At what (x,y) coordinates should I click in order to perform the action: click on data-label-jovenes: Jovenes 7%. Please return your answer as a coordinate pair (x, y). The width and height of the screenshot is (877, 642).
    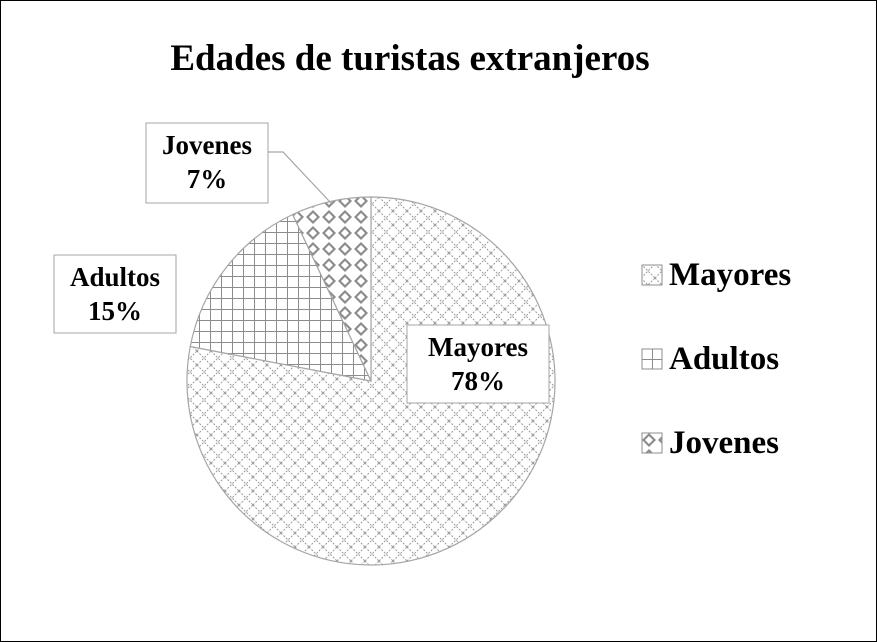
    Looking at the image, I should click on (207, 163).